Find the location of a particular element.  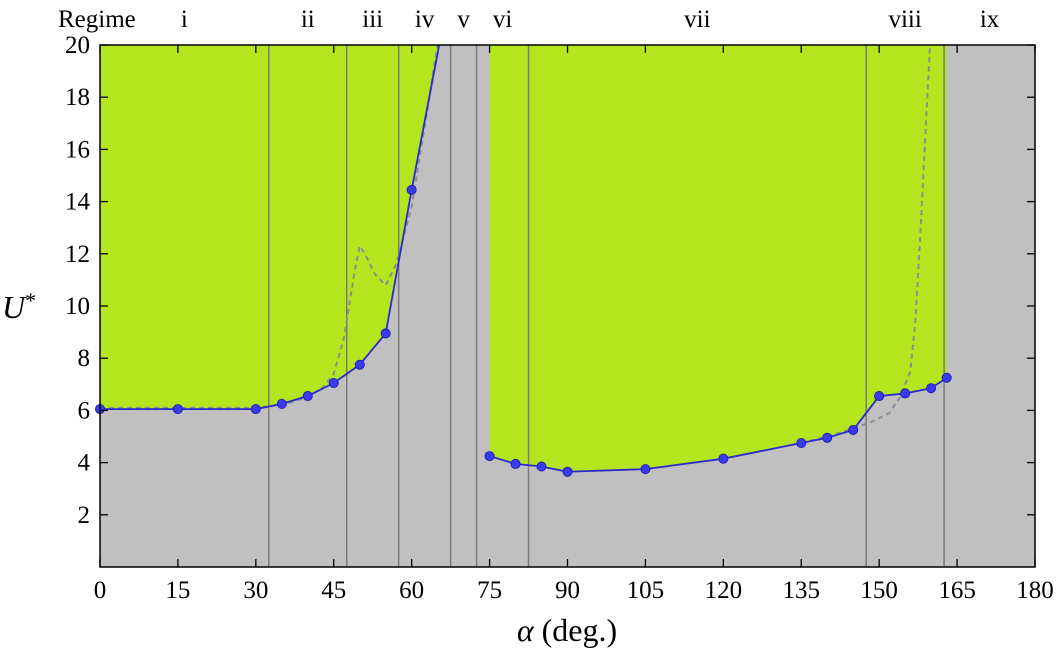

regime-label-vii: vii is located at coordinates (697, 19).